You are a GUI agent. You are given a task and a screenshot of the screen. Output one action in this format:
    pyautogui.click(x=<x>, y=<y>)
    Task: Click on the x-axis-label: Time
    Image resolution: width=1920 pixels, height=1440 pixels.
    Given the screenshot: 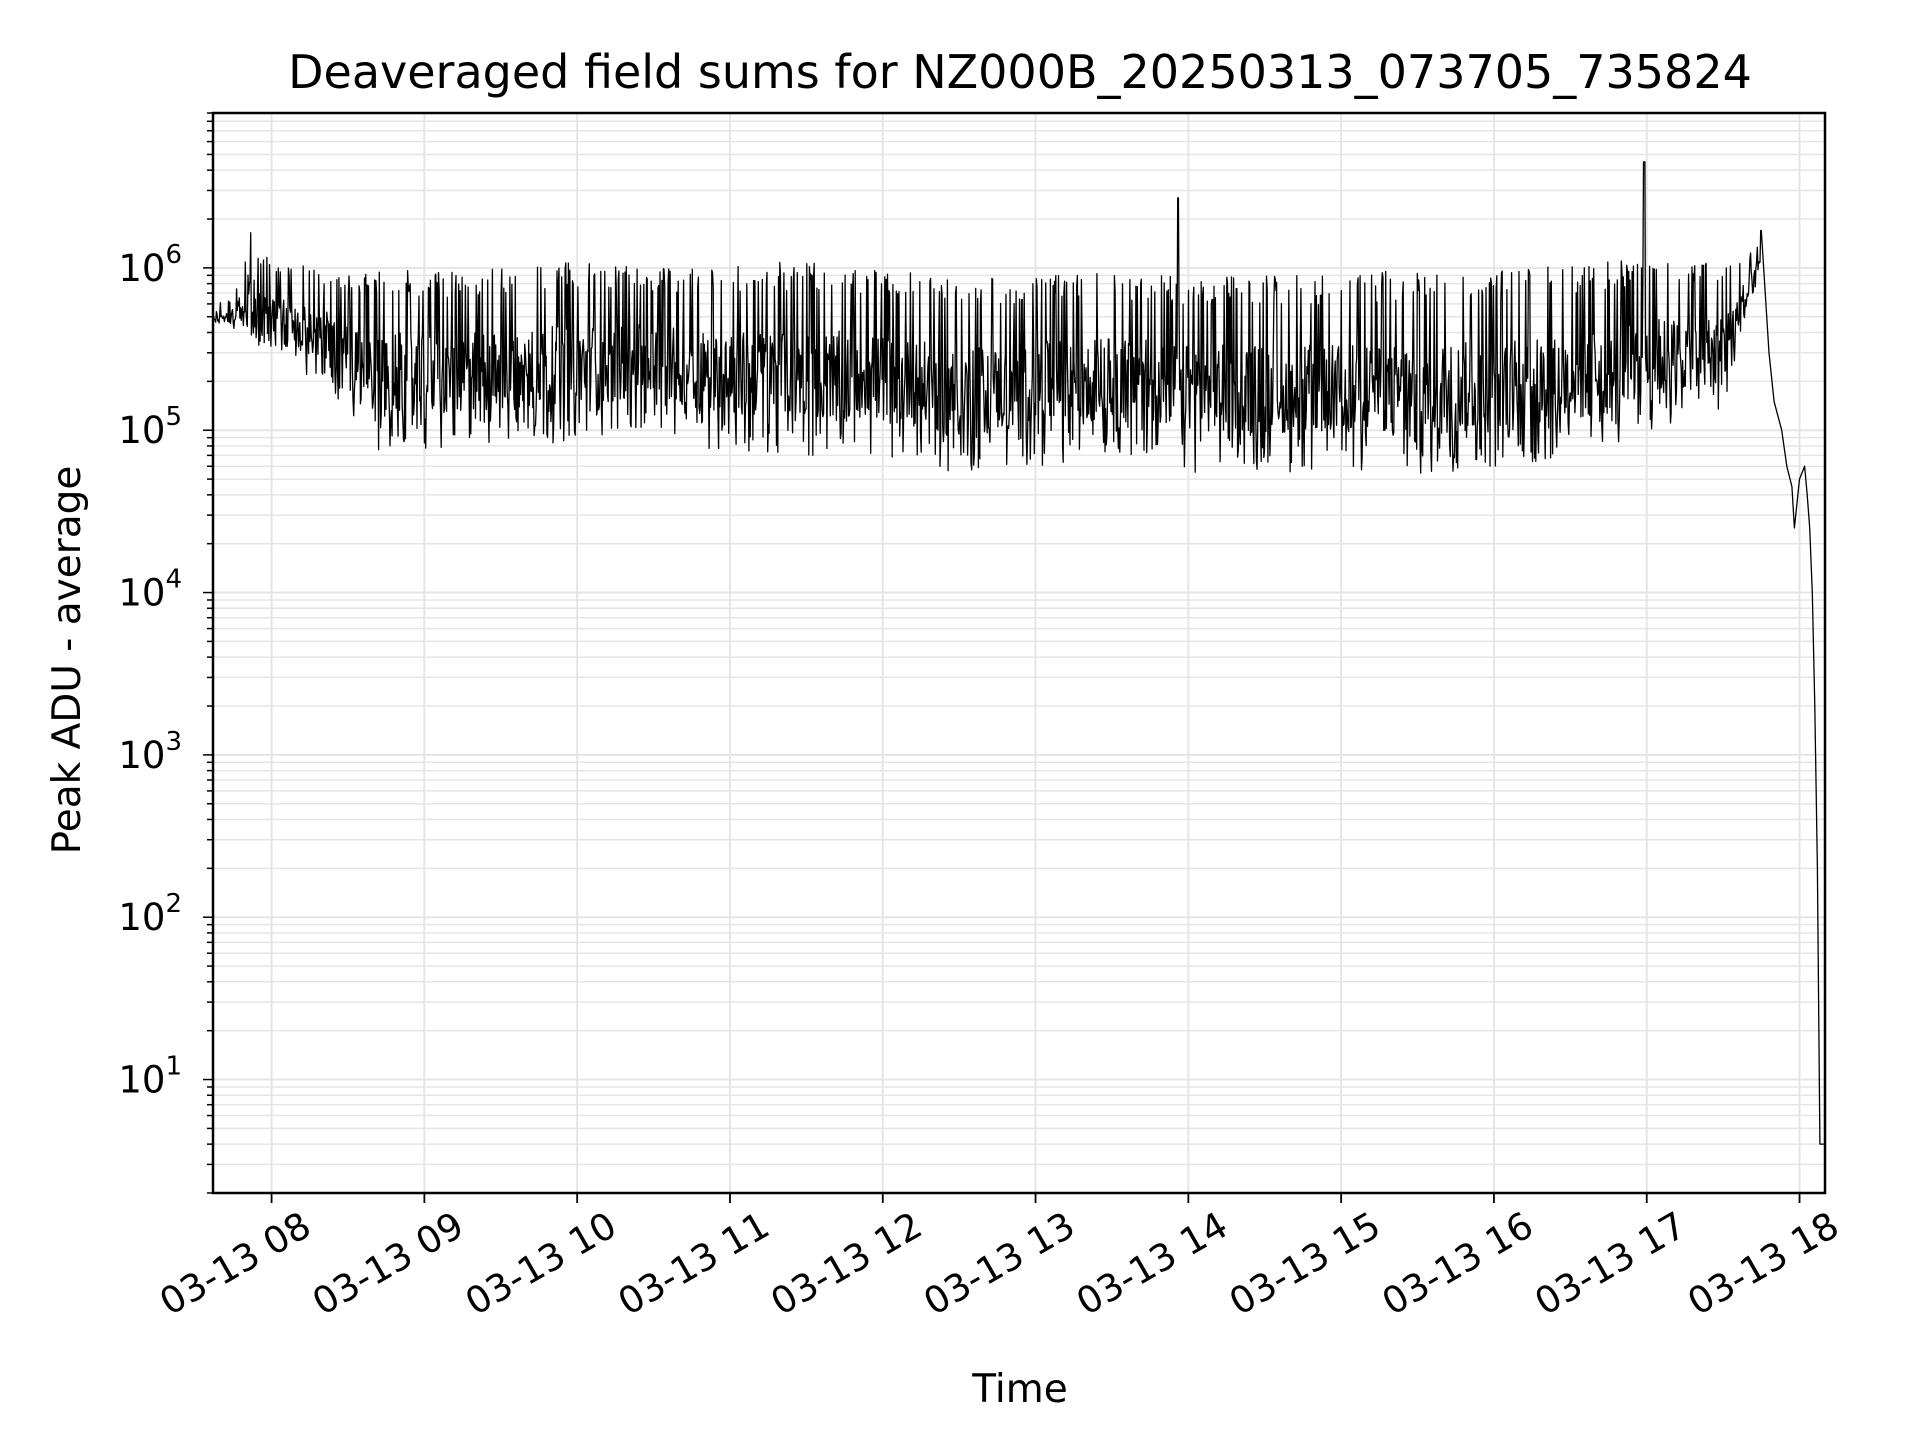 What is the action you would take?
    pyautogui.click(x=1019, y=1389)
    